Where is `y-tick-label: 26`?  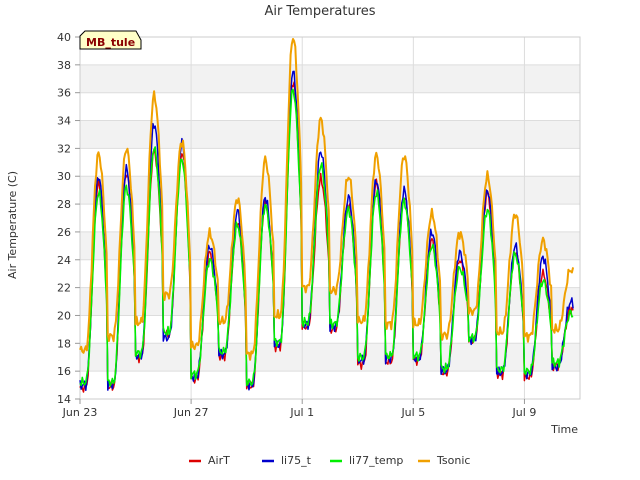
y-tick-label: 26 is located at coordinates (64, 232).